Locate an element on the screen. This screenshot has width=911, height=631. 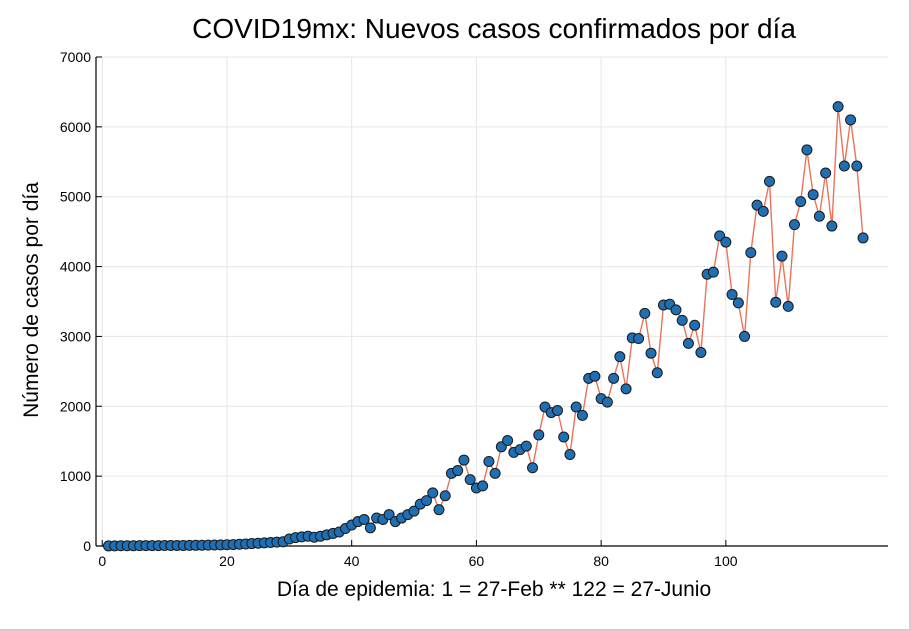
x-tick-labels: 0 20 40 60 80 100 is located at coordinates (418, 554).